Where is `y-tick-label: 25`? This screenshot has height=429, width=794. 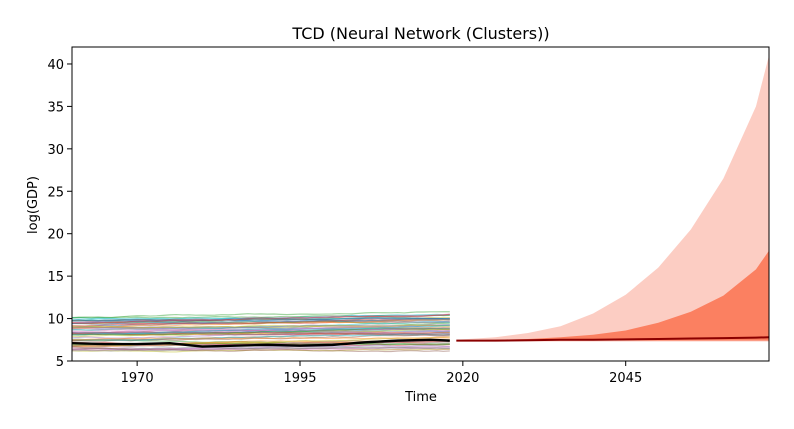 y-tick-label: 25 is located at coordinates (55, 192).